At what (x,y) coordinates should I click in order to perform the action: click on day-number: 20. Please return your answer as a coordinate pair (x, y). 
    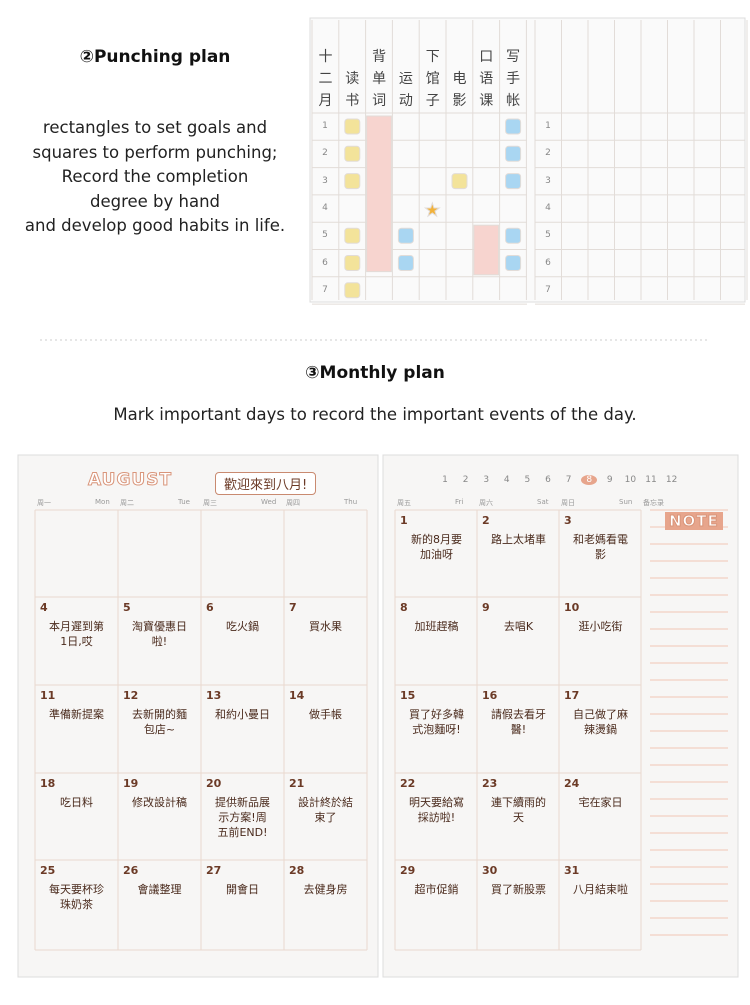
    Looking at the image, I should click on (214, 783).